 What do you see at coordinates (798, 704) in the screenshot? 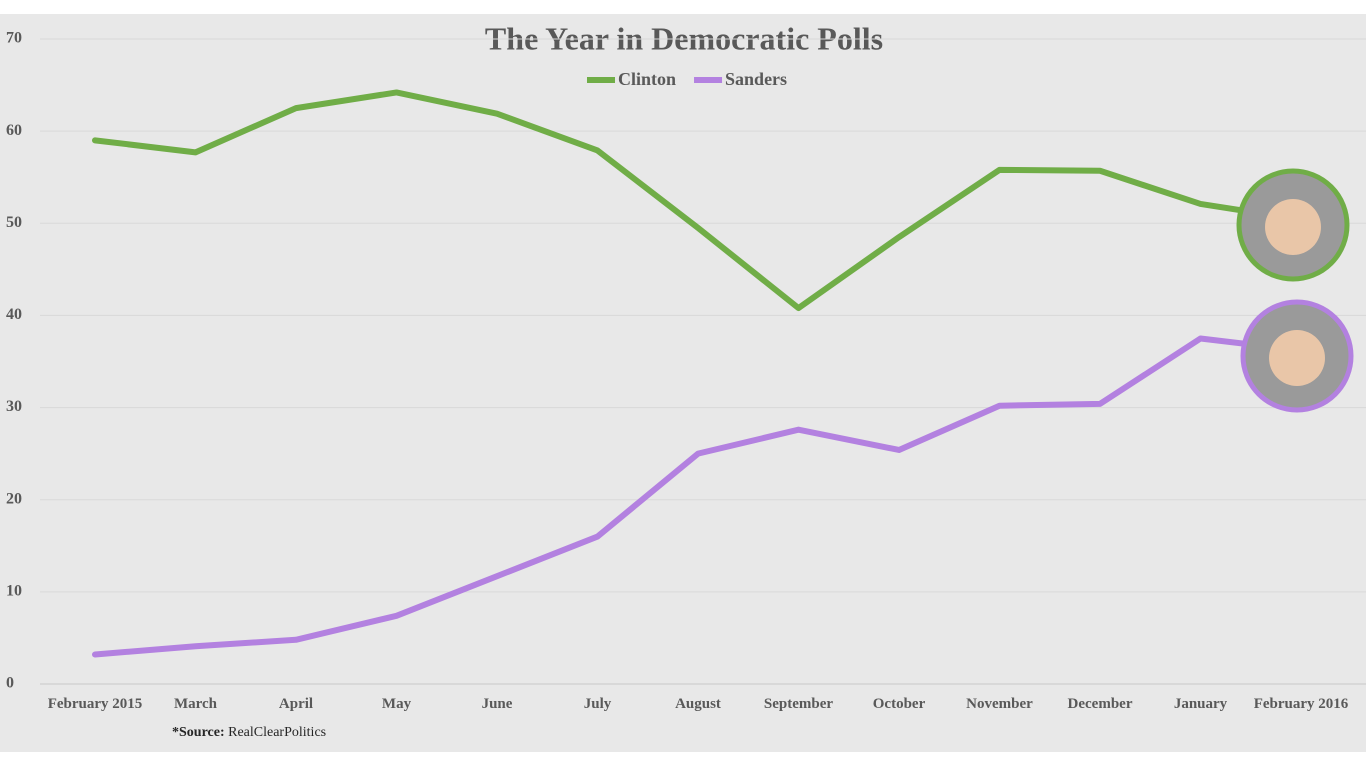
I see `x-tick-label: September` at bounding box center [798, 704].